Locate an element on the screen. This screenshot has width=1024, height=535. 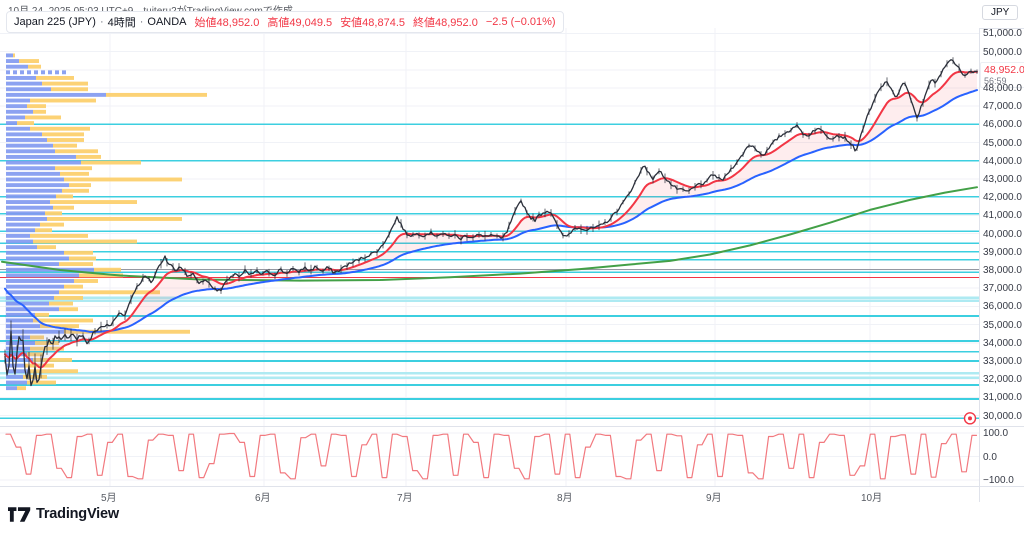
price-tick-label: 33,000.0 is located at coordinates (1002, 361).